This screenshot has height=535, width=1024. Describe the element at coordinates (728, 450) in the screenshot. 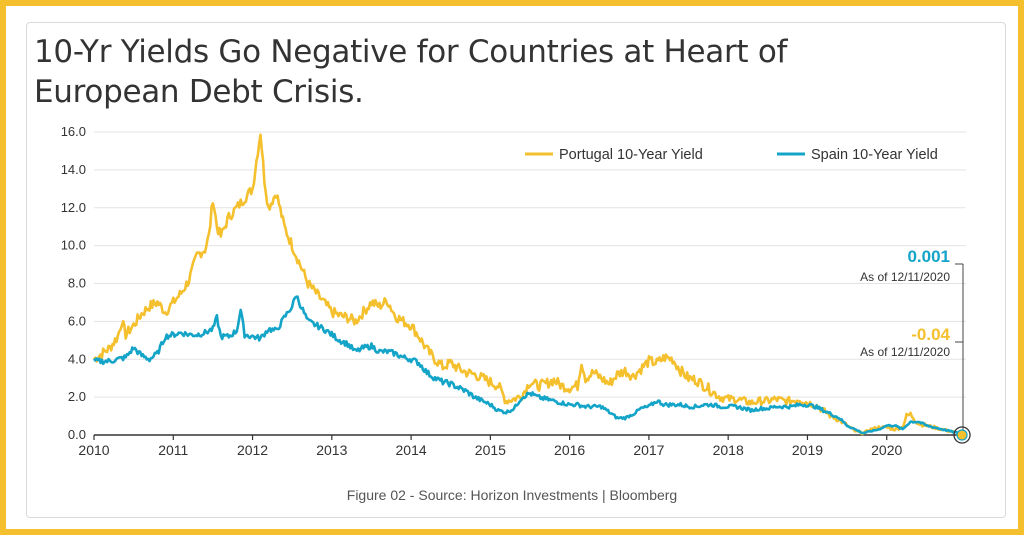

I see `x-tick-label: 2018` at that location.